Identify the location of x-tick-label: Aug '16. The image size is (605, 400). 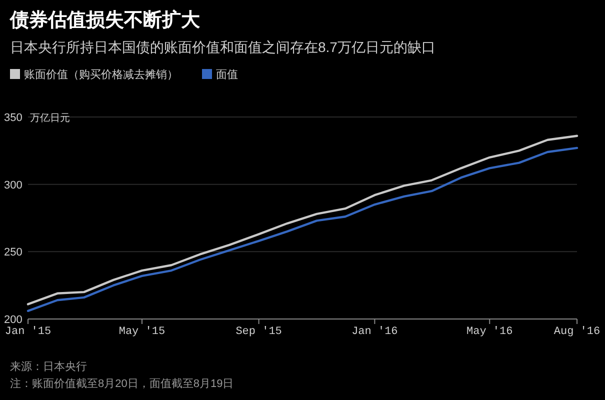
(577, 332).